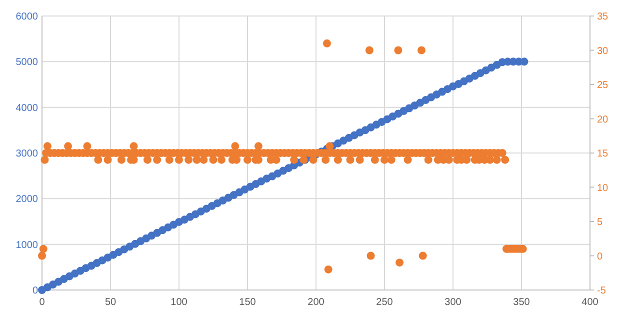 The height and width of the screenshot is (320, 628). What do you see at coordinates (247, 302) in the screenshot?
I see `x-tick-label: 150` at bounding box center [247, 302].